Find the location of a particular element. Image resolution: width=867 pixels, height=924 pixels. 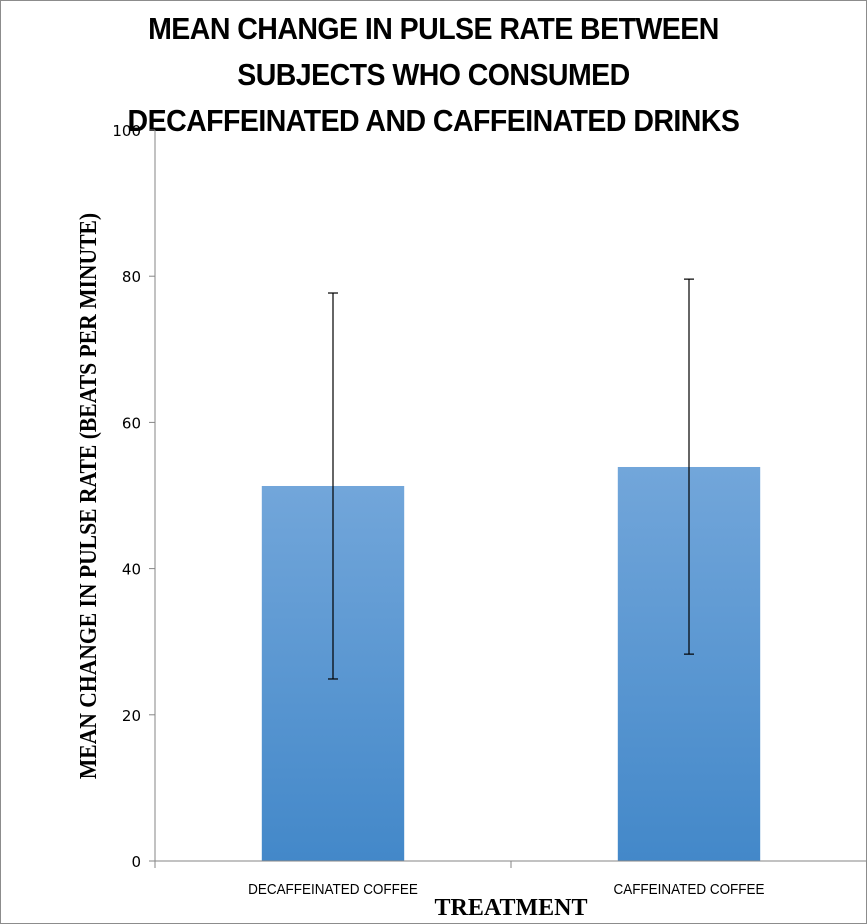

y-tick-label: 20 is located at coordinates (131, 716).